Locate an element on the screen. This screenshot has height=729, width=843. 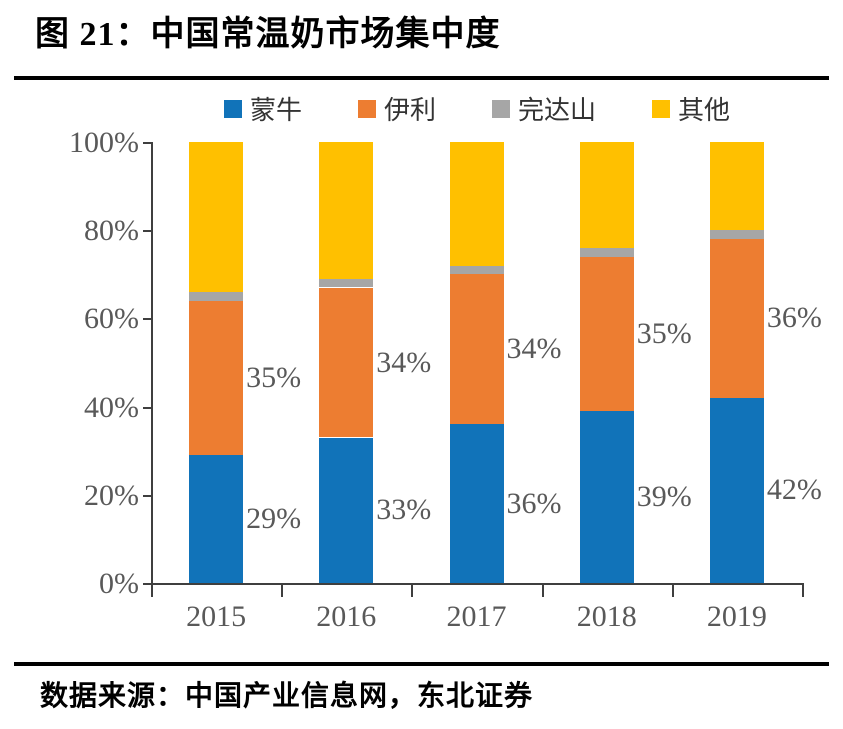
legend-label-wondersun: 完达山 is located at coordinates (557, 110).